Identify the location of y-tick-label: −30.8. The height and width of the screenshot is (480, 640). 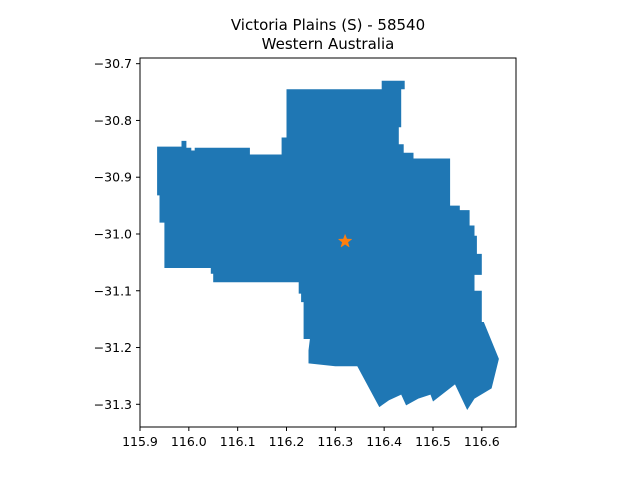
(113, 120).